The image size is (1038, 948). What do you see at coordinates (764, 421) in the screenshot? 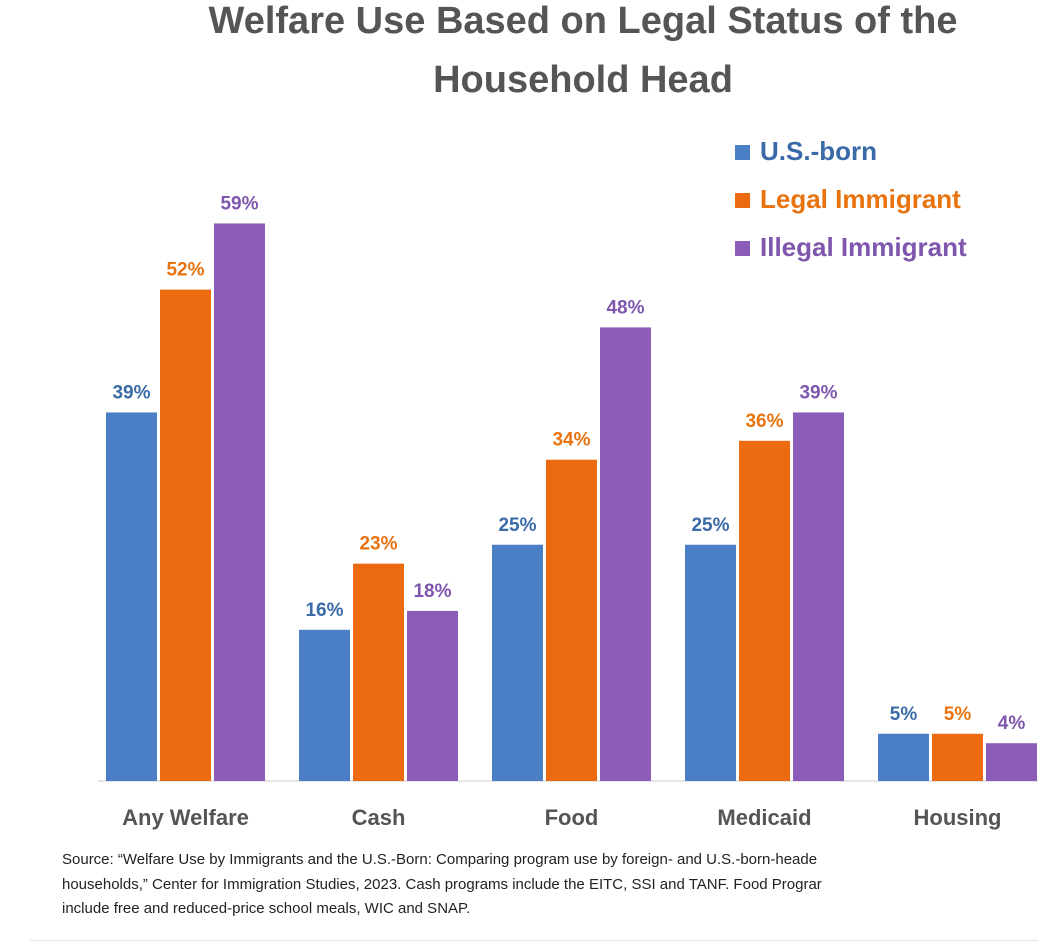
I see `data-label-medicaid-legal-immigrant: 36%` at bounding box center [764, 421].